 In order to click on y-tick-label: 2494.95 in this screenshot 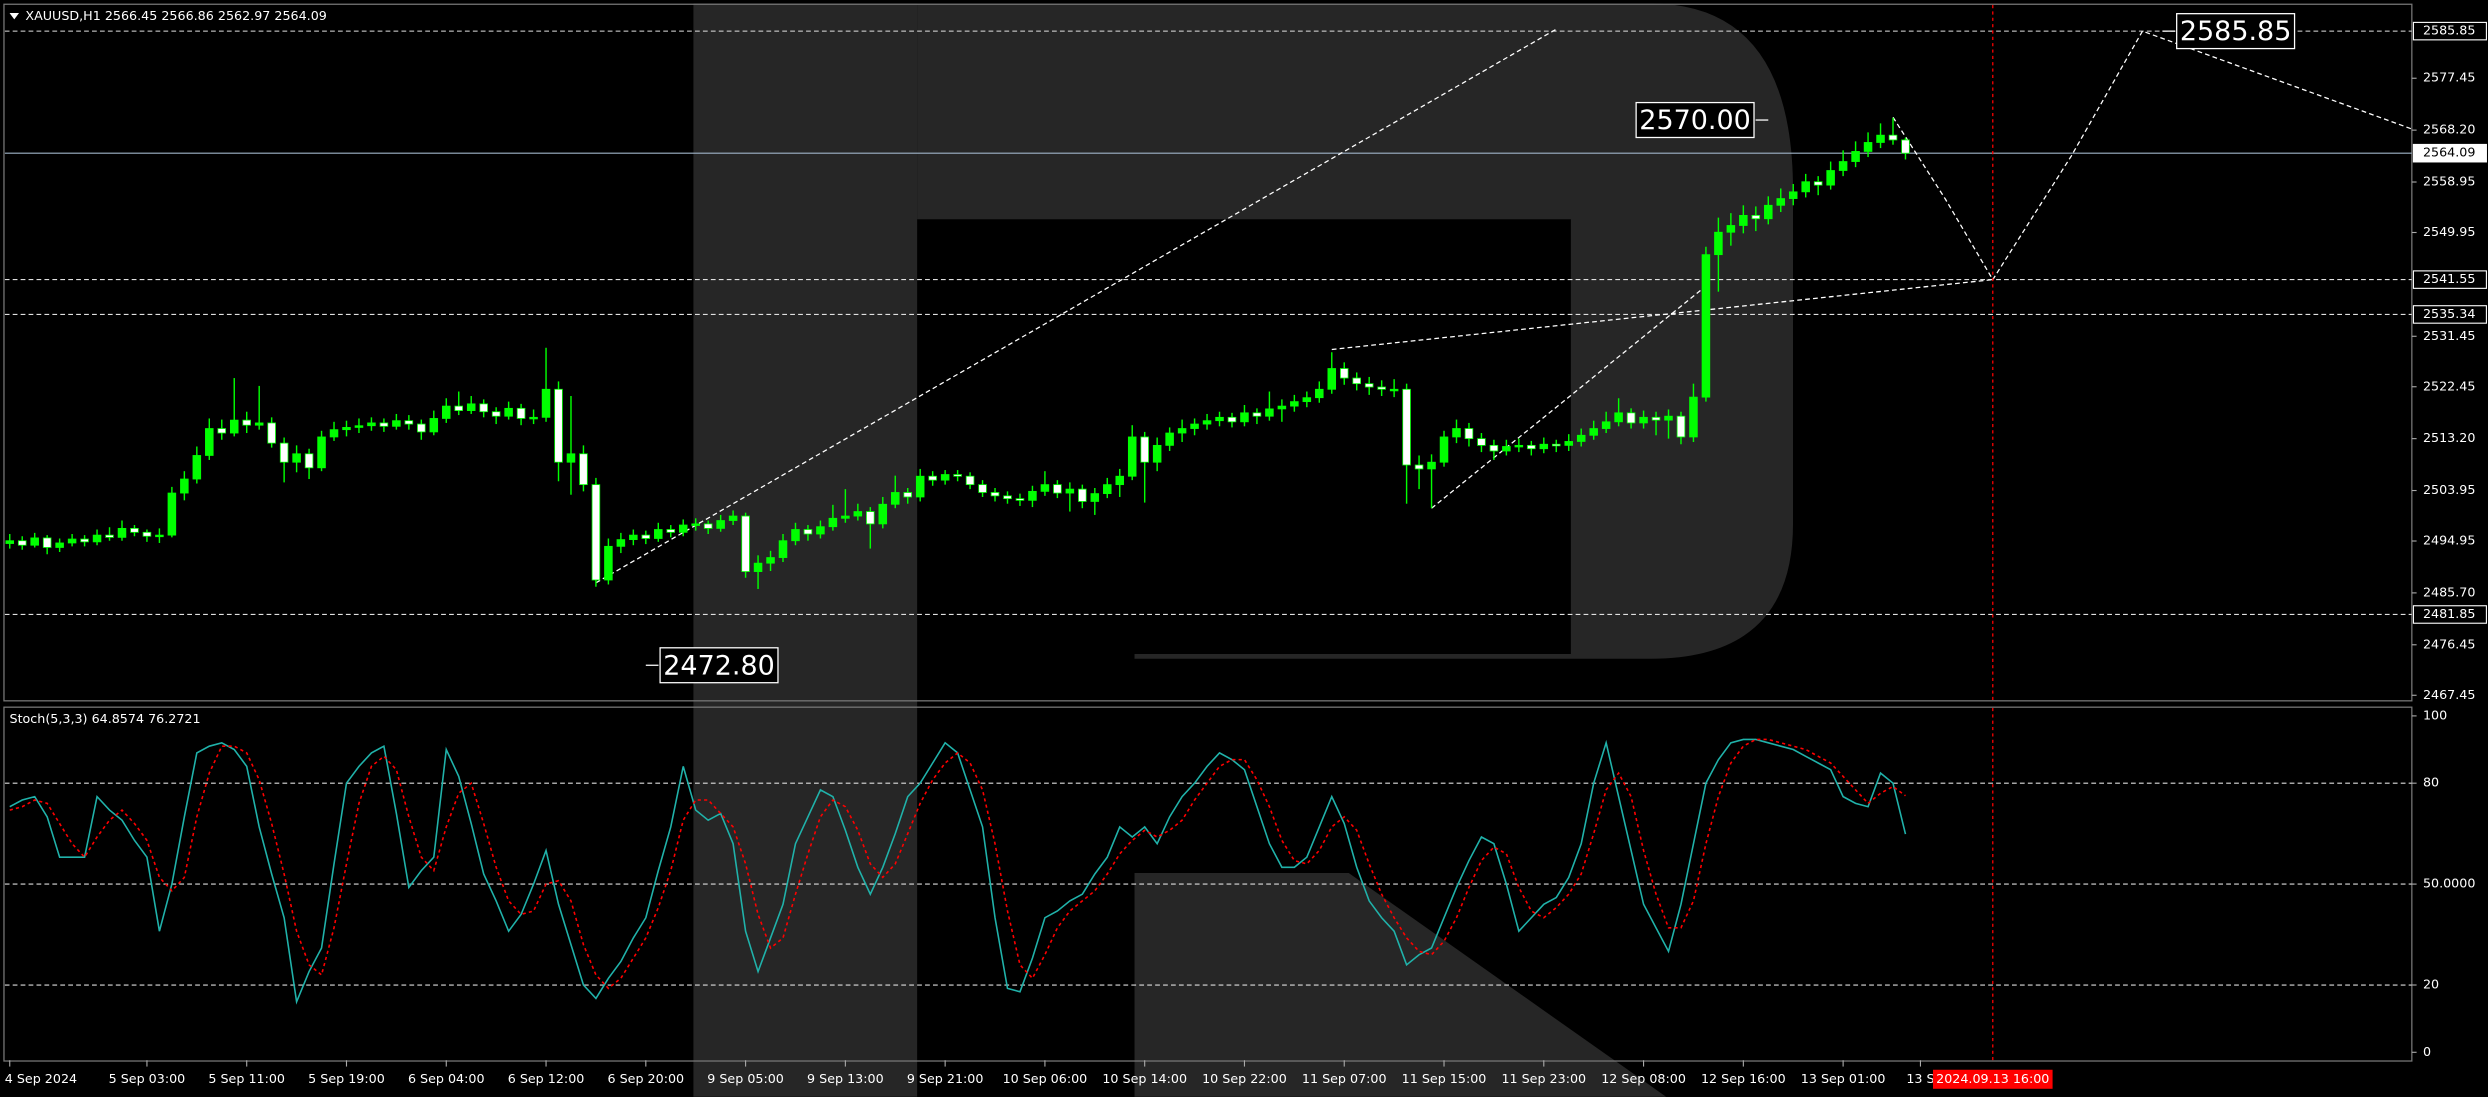, I will do `click(2449, 540)`.